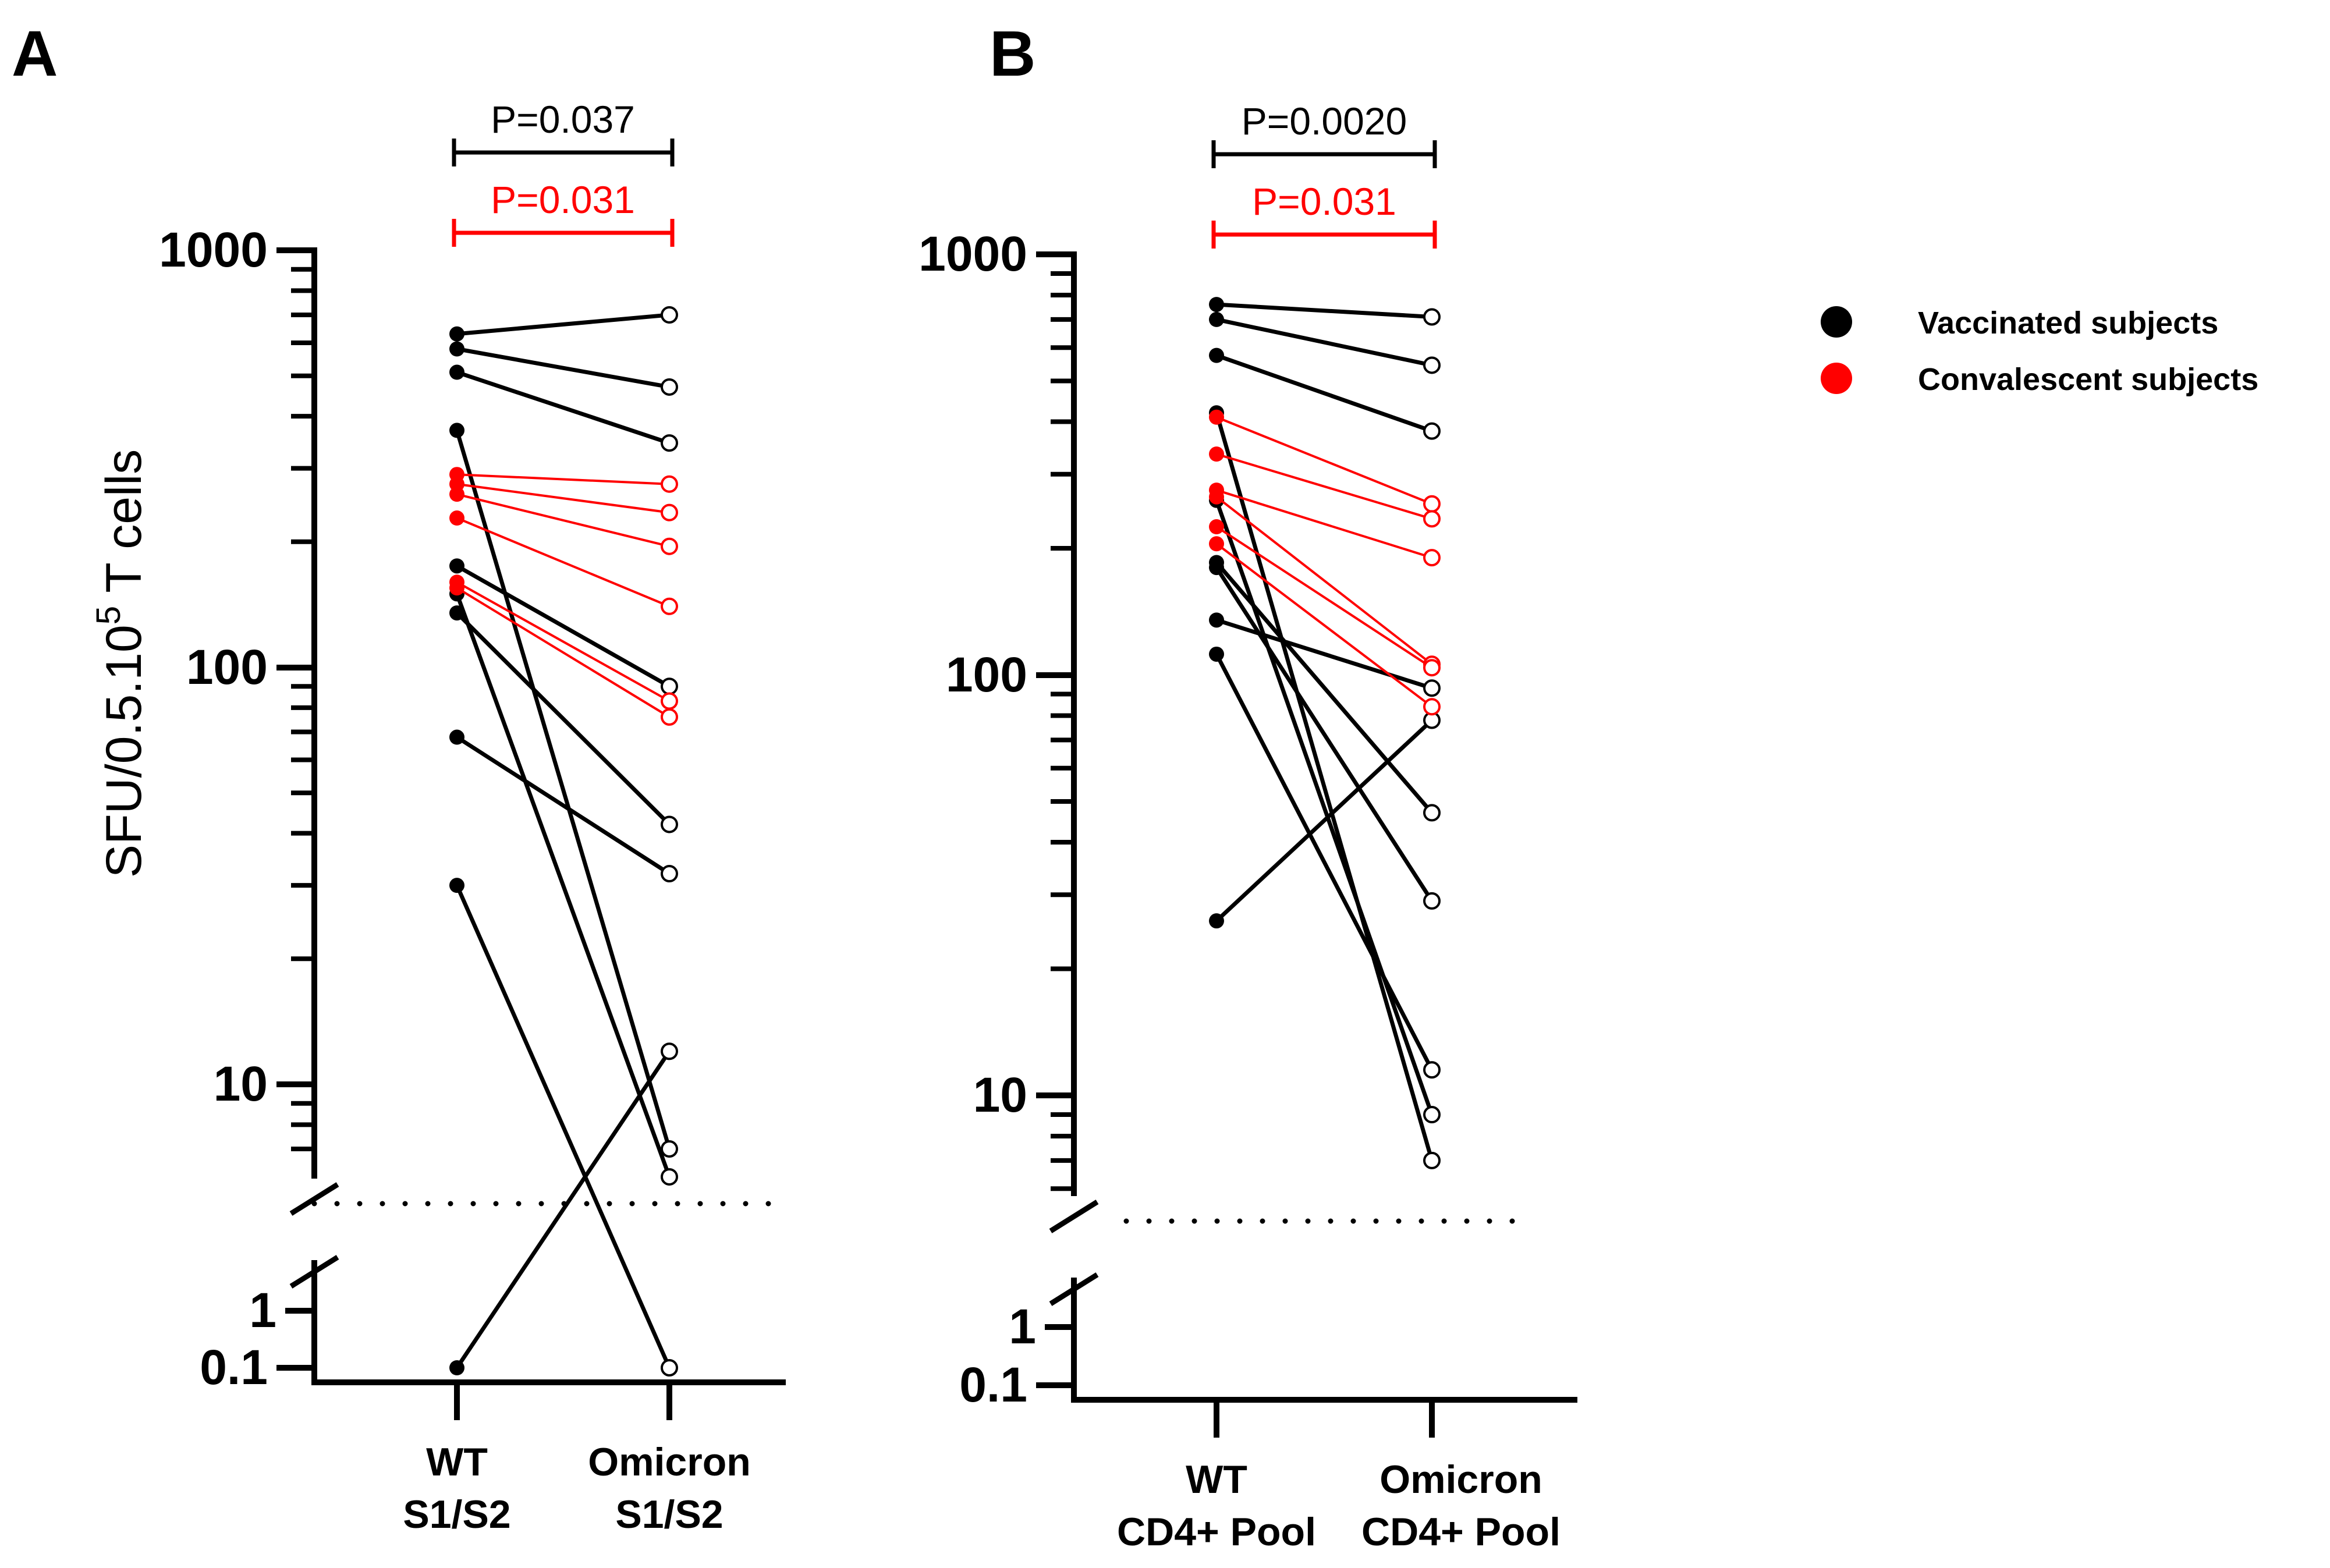  I want to click on panel-b-pvalue-vaccinated: P=0.0020, so click(1324, 134).